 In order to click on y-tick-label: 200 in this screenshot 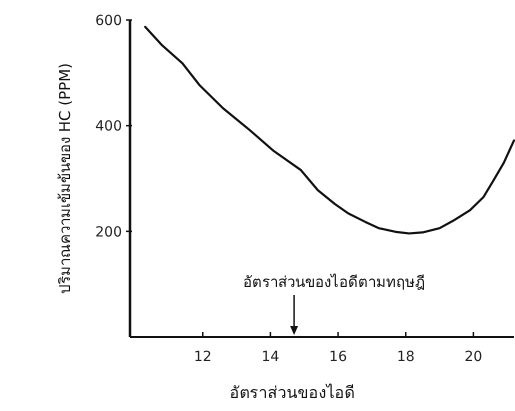, I will do `click(108, 232)`.